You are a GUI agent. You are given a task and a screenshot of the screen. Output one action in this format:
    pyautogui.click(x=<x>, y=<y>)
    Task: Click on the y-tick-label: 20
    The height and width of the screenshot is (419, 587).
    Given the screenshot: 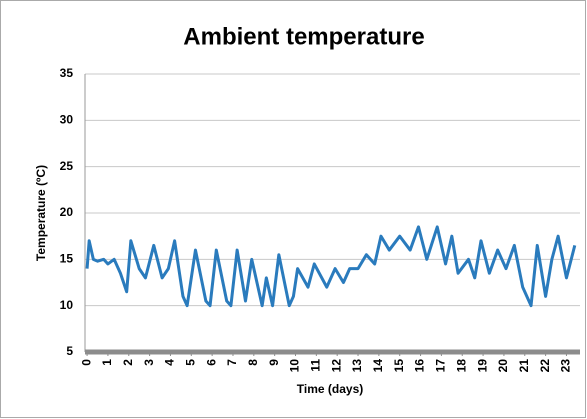 What is the action you would take?
    pyautogui.click(x=67, y=212)
    